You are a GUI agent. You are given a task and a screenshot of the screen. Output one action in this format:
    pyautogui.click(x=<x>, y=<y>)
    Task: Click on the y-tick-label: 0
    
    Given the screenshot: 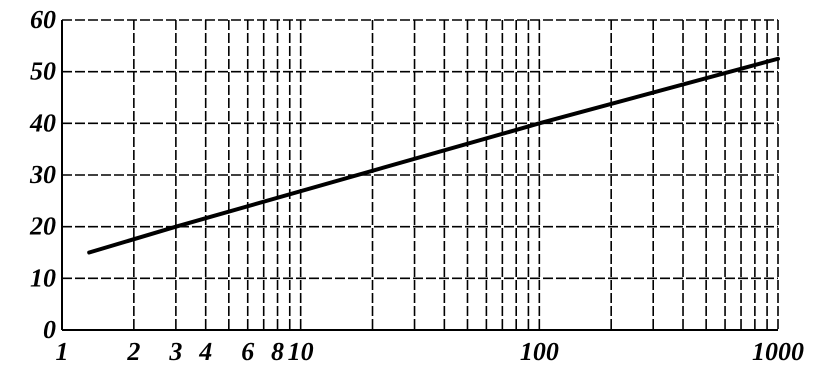 What is the action you would take?
    pyautogui.click(x=49, y=329)
    